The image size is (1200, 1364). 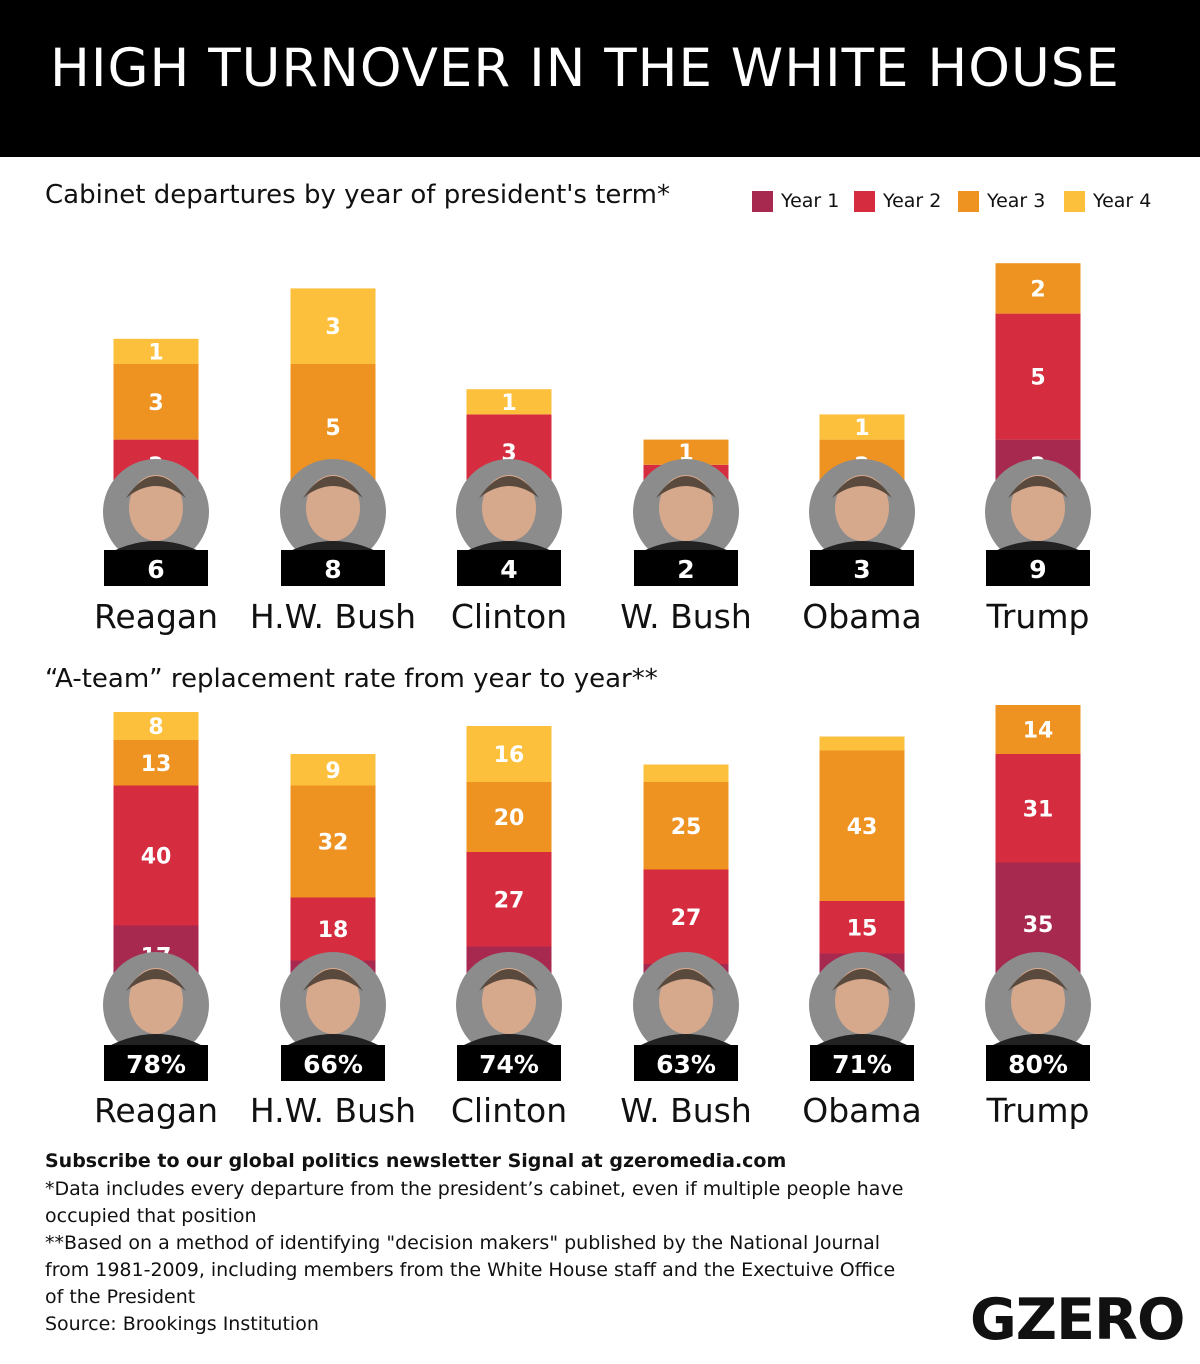 What do you see at coordinates (810, 201) in the screenshot?
I see `legend-label: Year 1` at bounding box center [810, 201].